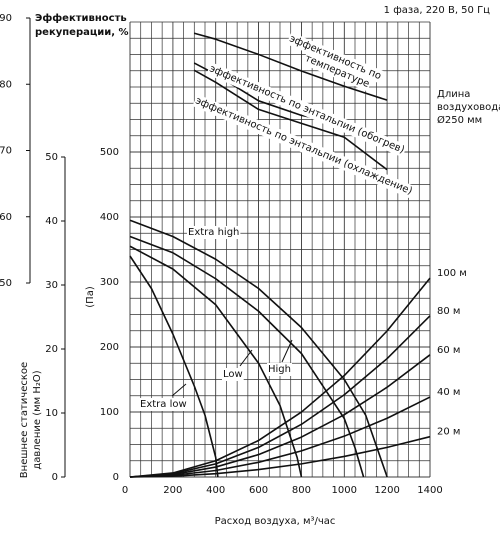  Describe the element at coordinates (51, 221) in the screenshot. I see `mm-tick-label: 40` at that location.